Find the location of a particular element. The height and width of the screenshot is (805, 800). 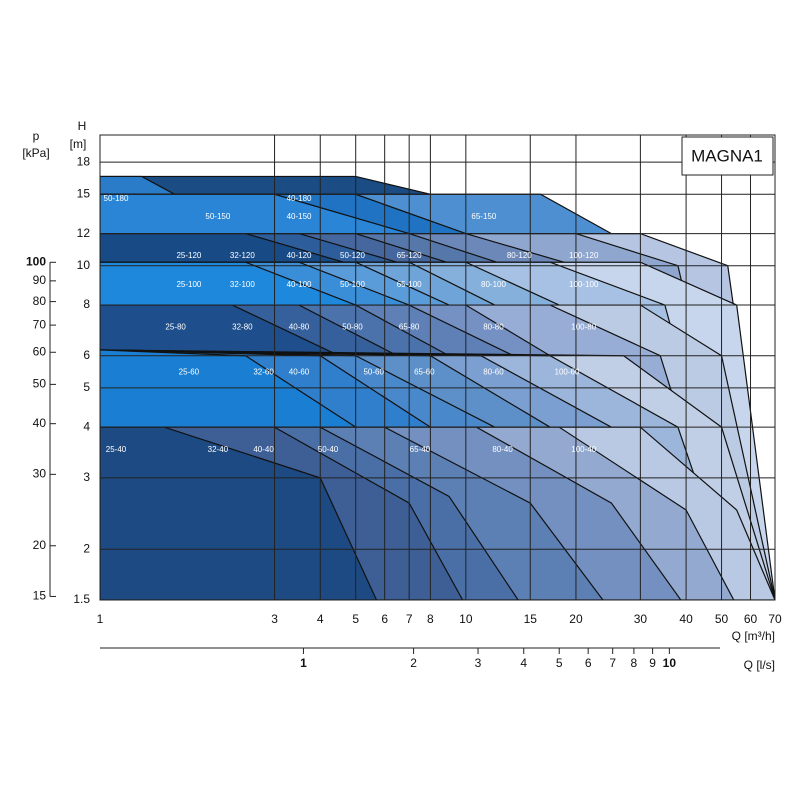

y-tick-label: 3 is located at coordinates (86, 477).